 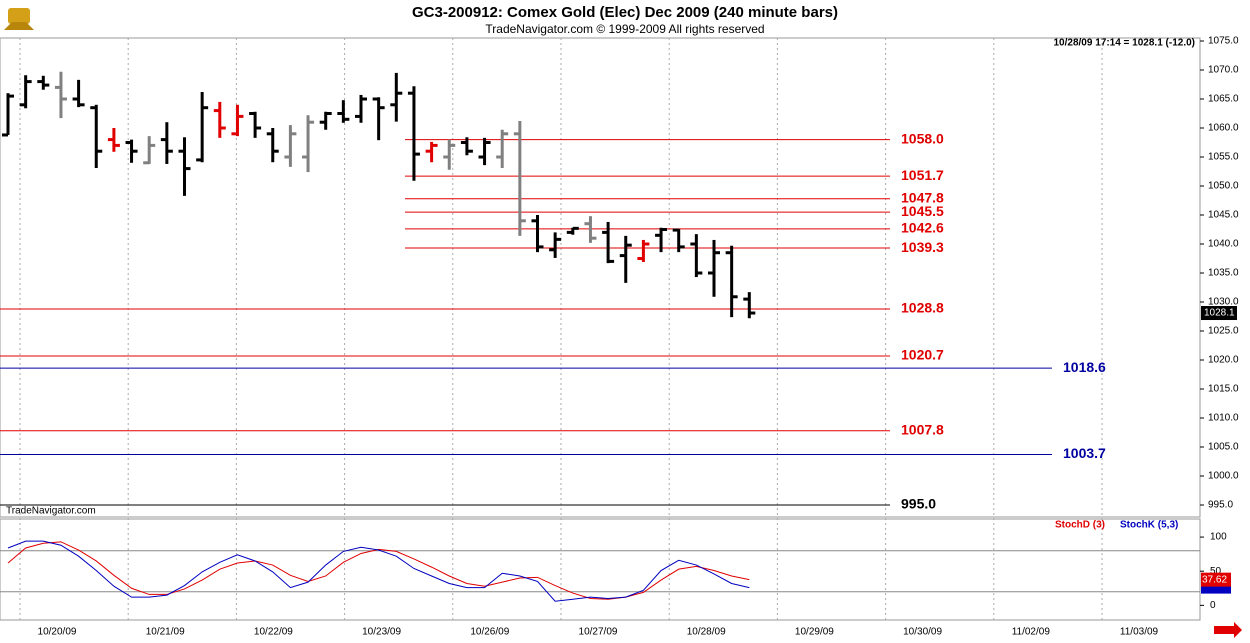 I want to click on y-tick-label: 50, so click(x=1216, y=571).